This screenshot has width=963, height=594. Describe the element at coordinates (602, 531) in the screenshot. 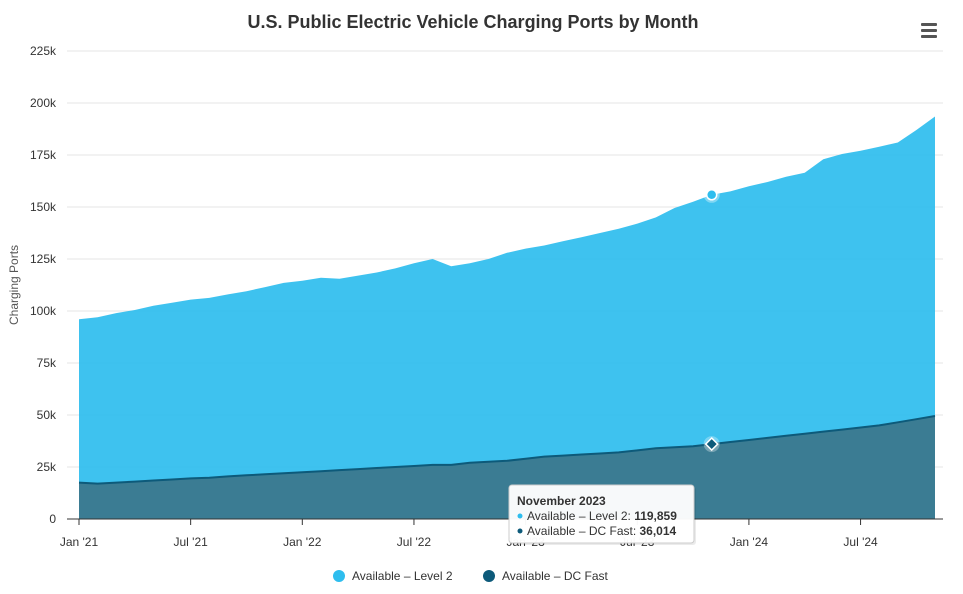

I see `tooltip-row: Available – DC Fast: 36,014` at that location.